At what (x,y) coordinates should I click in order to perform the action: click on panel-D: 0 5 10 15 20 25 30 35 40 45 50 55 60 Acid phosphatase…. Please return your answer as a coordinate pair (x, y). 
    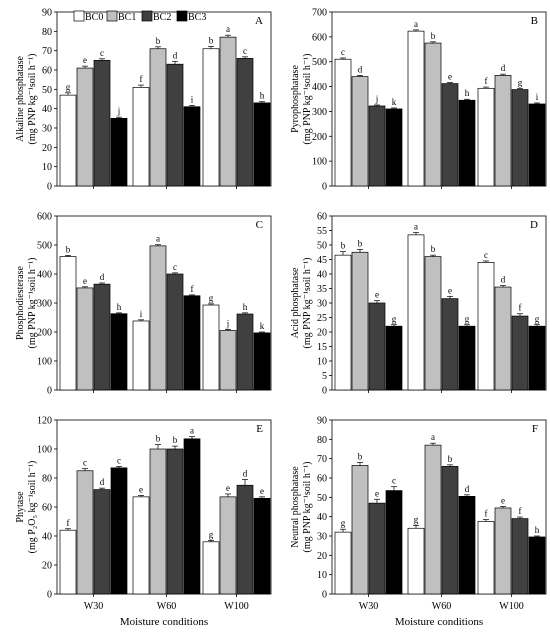
    Looking at the image, I should click on (418, 304).